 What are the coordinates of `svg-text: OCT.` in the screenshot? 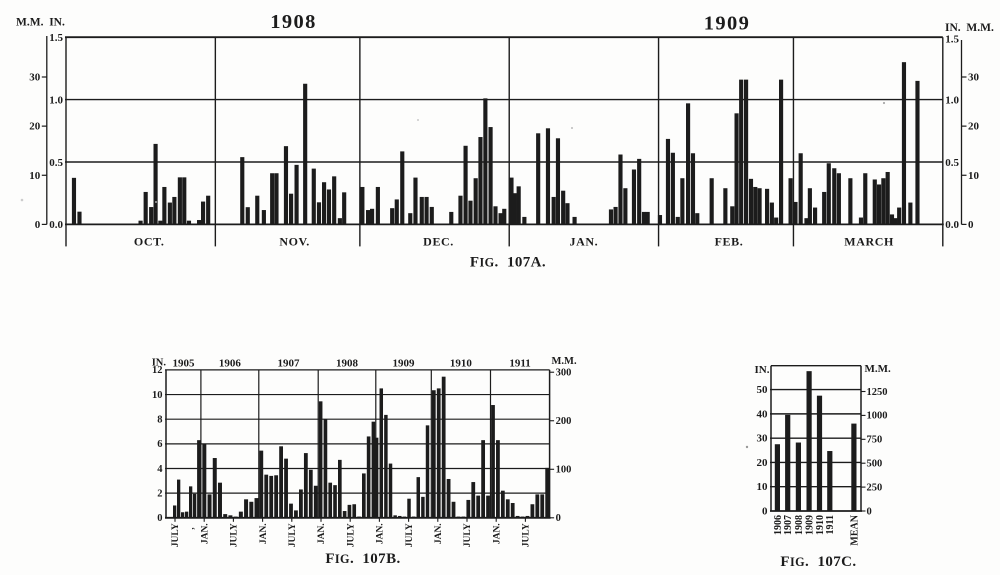 It's located at (149, 242).